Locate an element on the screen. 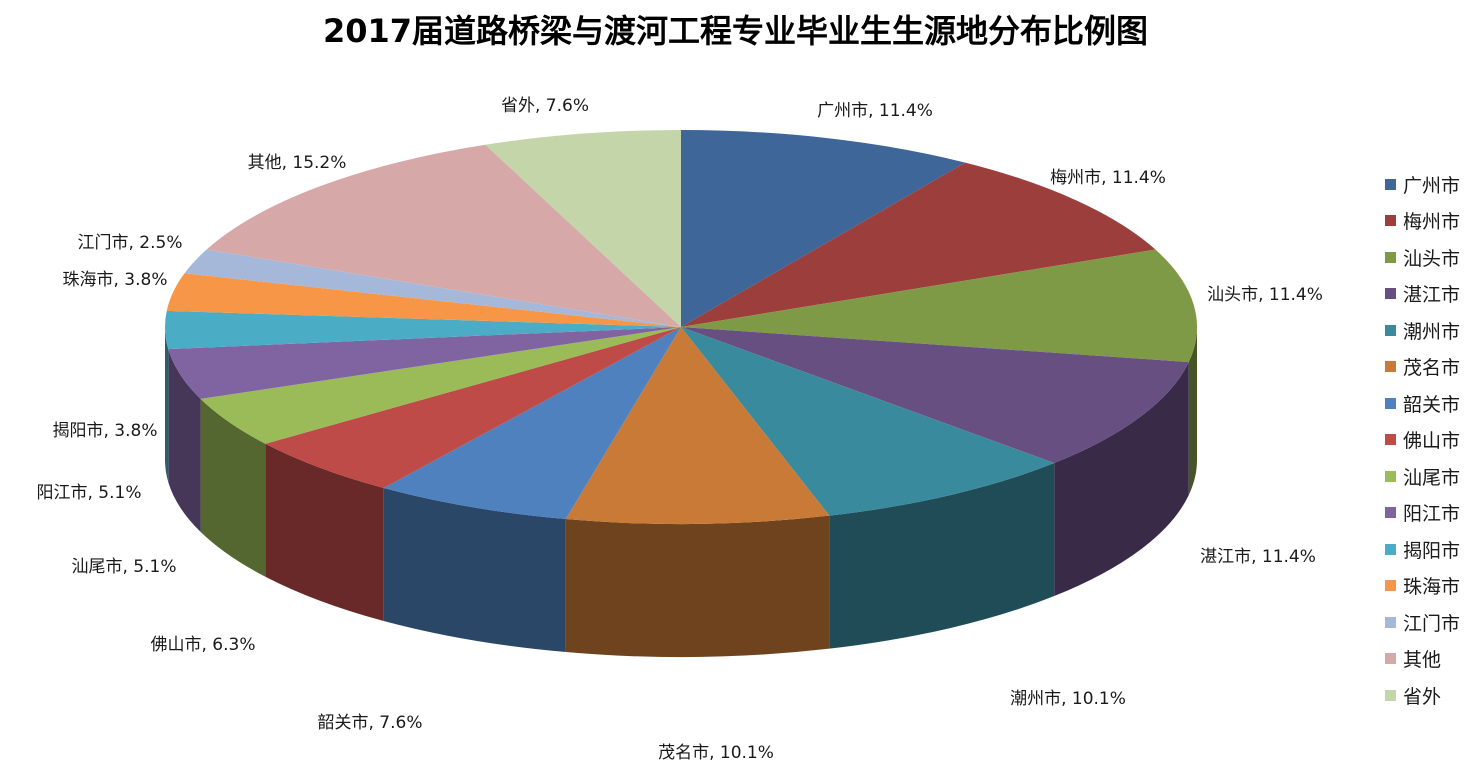  pie-slice-韶关市 is located at coordinates (532, 423).